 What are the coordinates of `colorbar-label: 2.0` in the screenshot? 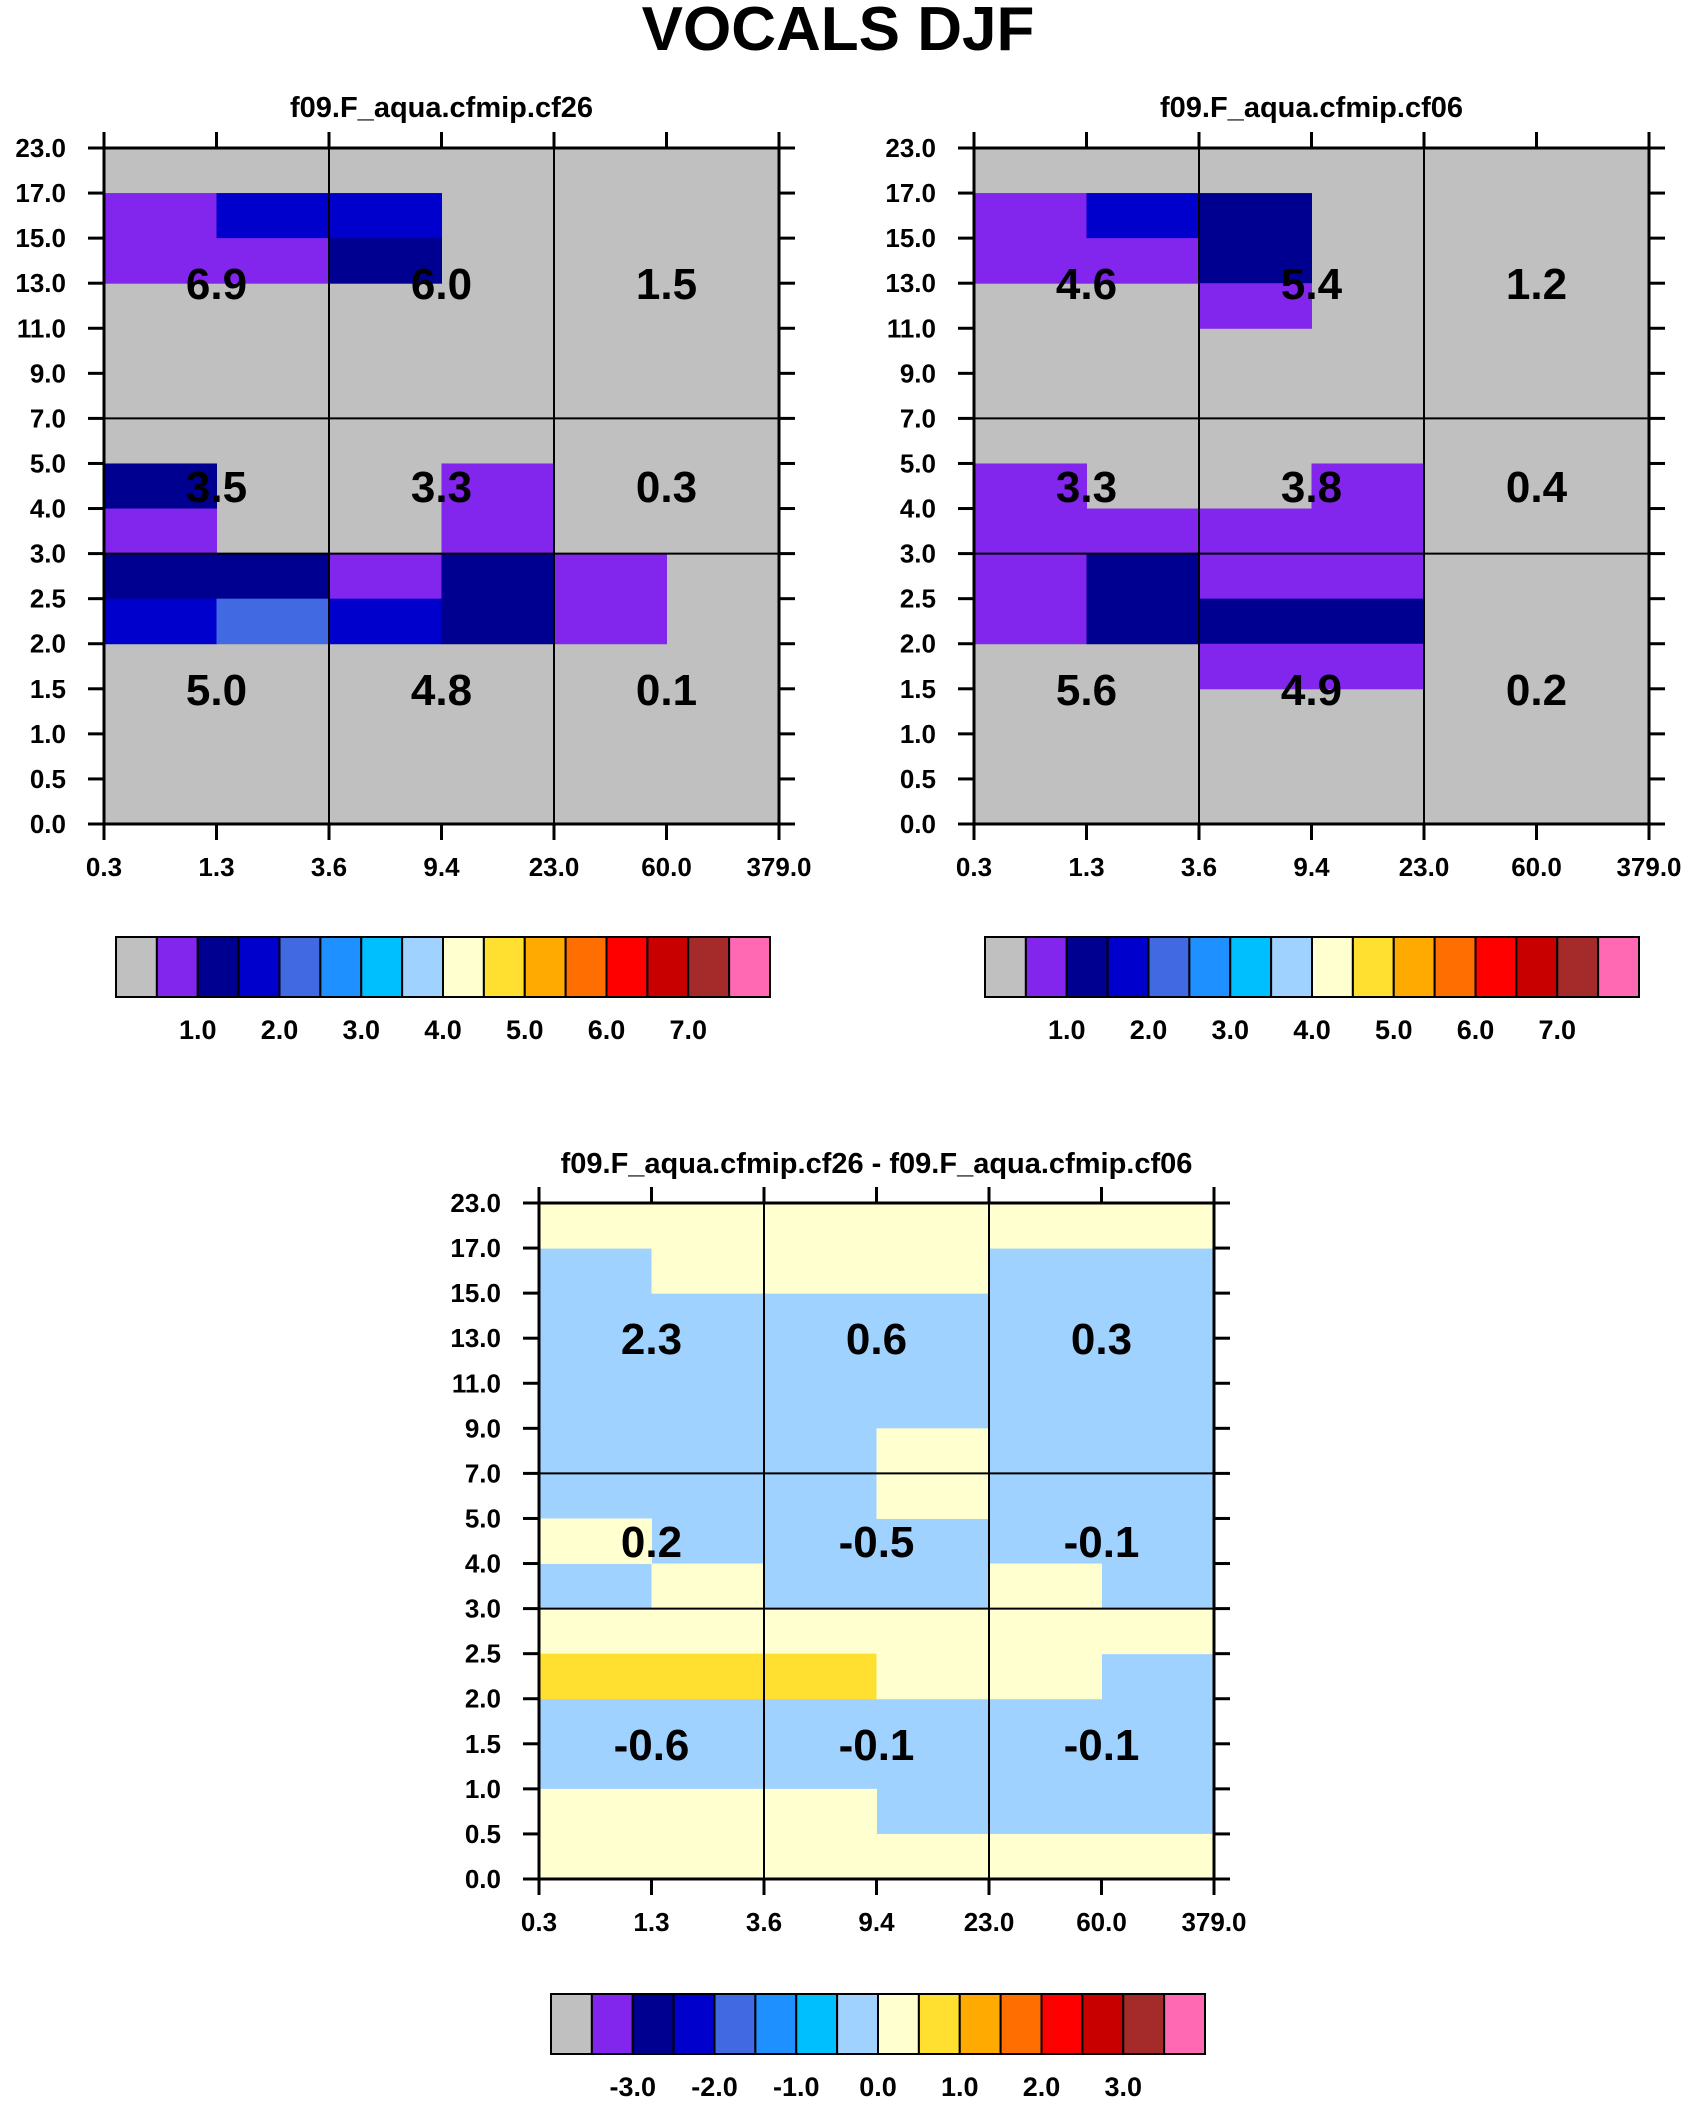 It's located at (1149, 1030).